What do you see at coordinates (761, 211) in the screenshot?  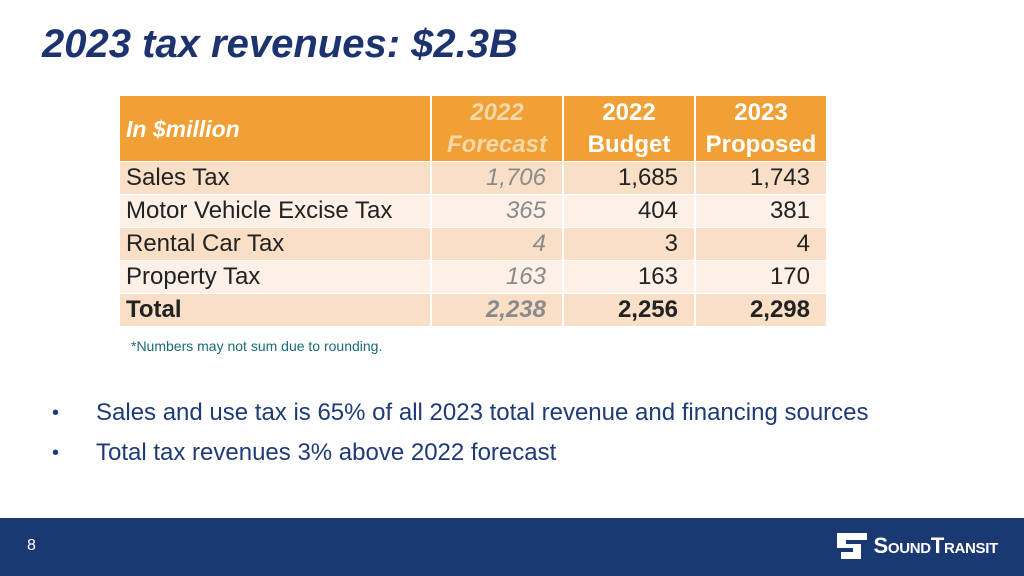 I see `proposed-value: 381` at bounding box center [761, 211].